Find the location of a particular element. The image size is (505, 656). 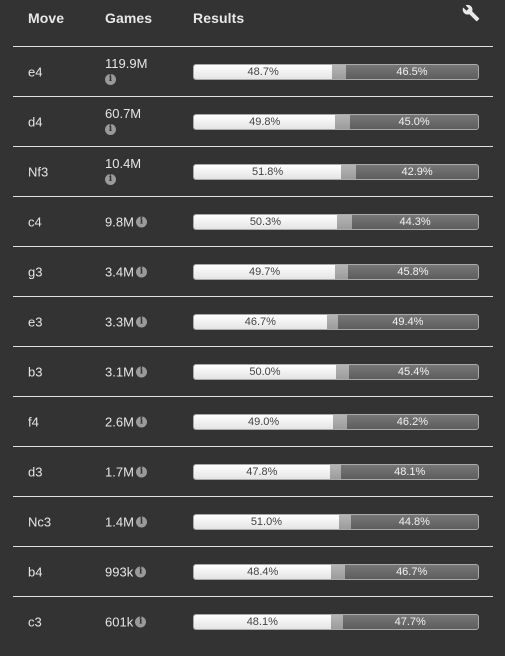

games-count: 993k i is located at coordinates (126, 571).